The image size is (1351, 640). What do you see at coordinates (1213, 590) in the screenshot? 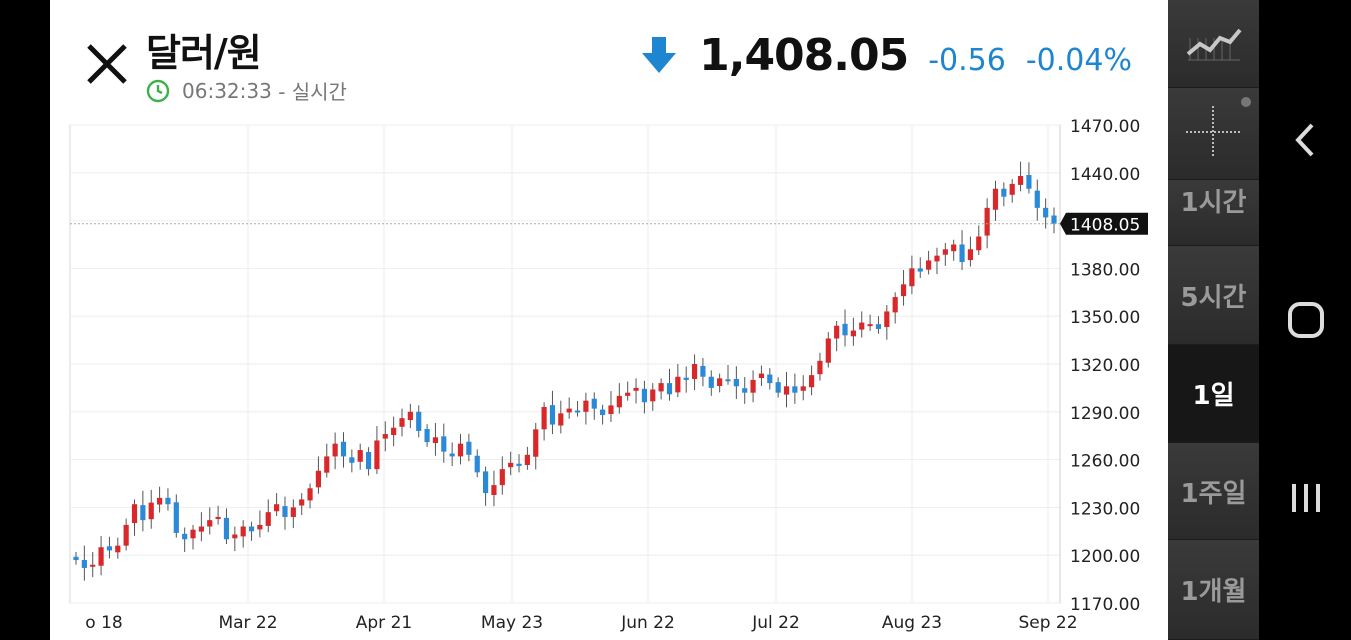
I see `period-1month-button: 1개월` at bounding box center [1213, 590].